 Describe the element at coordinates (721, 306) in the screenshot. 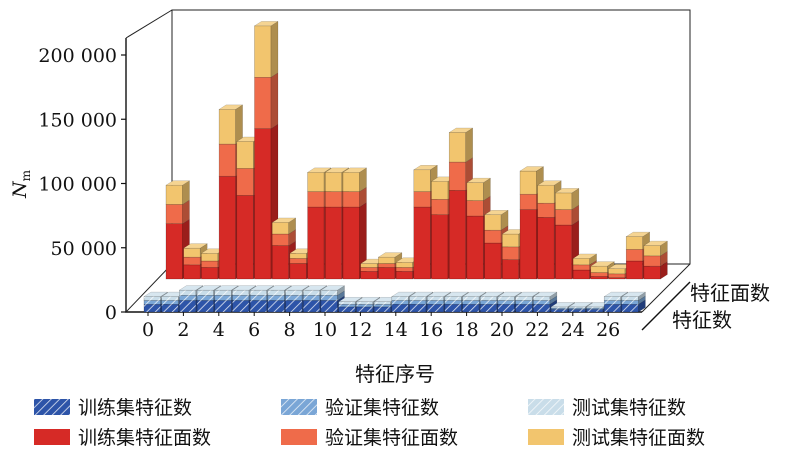

I see `depth-axis-labels: 特征面数 特征数` at that location.